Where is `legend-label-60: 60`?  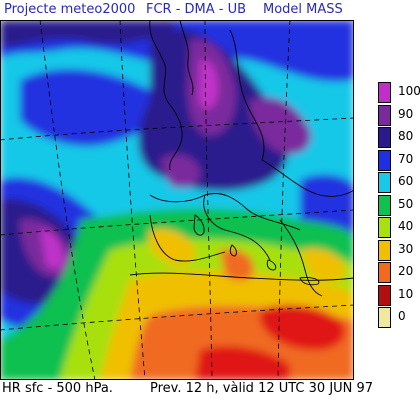
legend-label-60: 60 is located at coordinates (406, 181).